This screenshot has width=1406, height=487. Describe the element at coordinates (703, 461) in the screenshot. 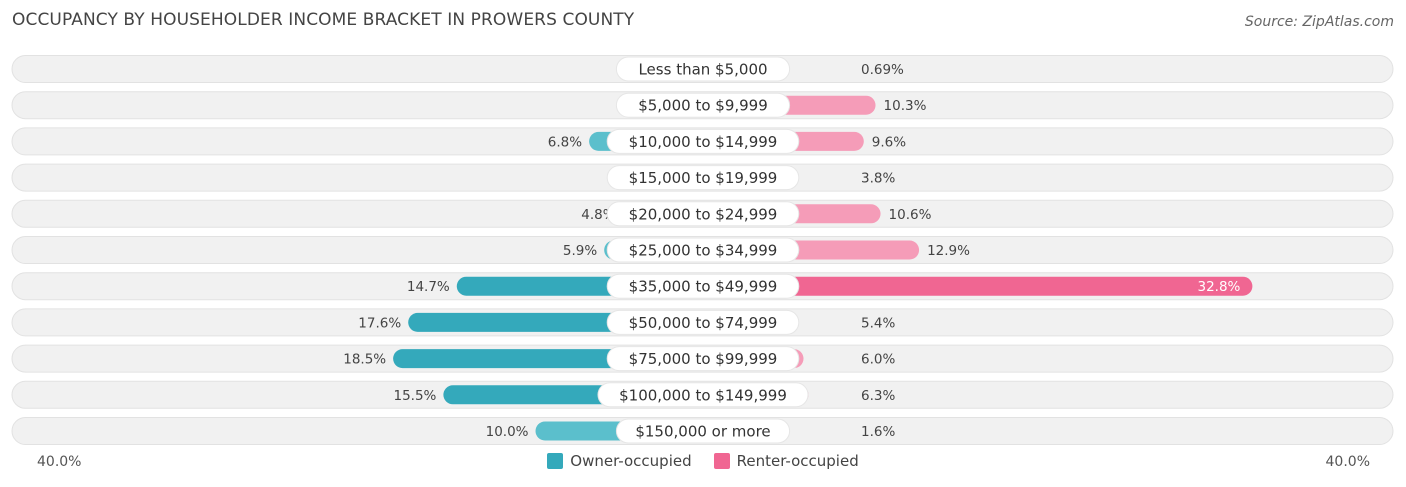

I see `legend: Owner-occupied Renter-occupied` at that location.